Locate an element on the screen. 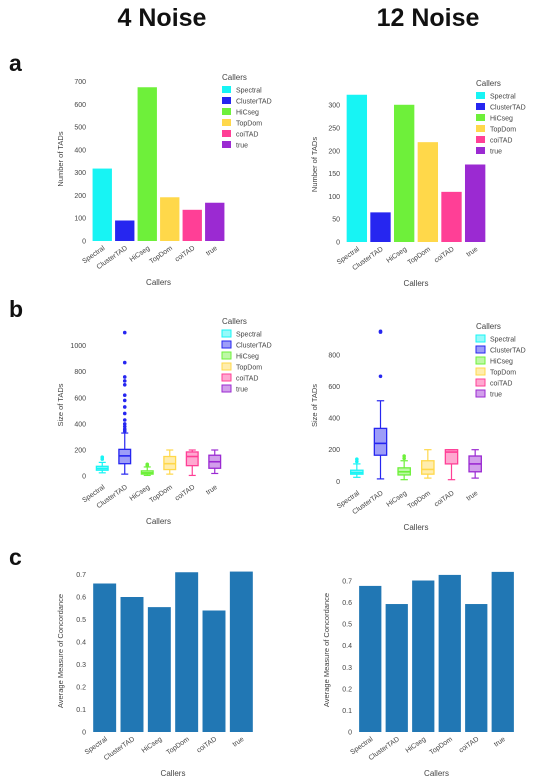 This screenshot has width=550, height=781. x-tick-label-ClusterTAD: ClusterTAD is located at coordinates (119, 749).